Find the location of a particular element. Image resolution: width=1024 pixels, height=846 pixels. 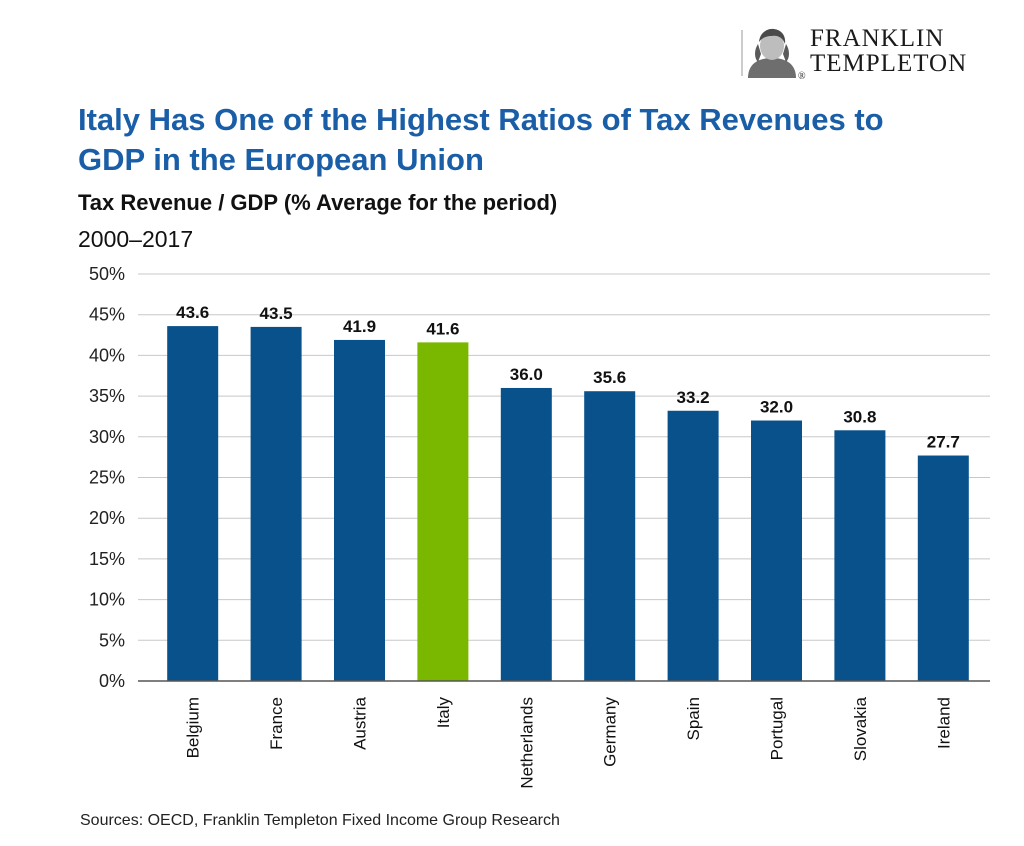

chart-period: 2000–2017 is located at coordinates (136, 239).